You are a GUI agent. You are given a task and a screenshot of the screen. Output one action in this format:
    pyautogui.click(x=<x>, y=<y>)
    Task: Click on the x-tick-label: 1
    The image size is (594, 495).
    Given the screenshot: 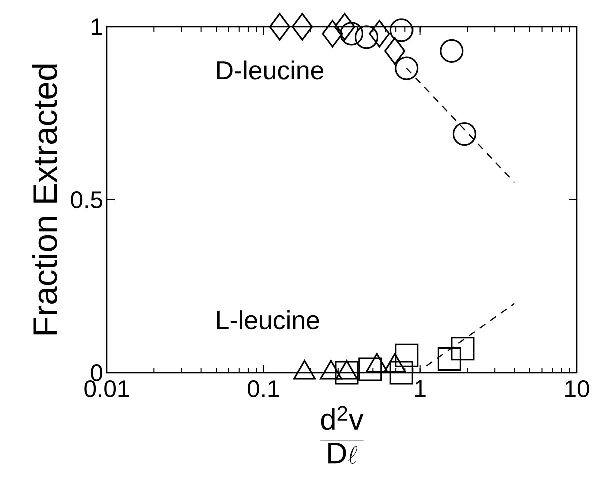 What is the action you would take?
    pyautogui.click(x=421, y=388)
    